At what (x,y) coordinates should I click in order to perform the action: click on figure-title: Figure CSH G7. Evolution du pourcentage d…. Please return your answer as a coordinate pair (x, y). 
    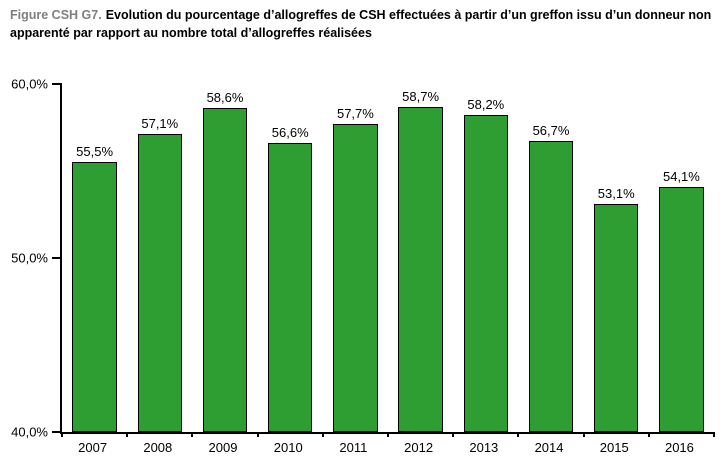
    Looking at the image, I should click on (364, 24).